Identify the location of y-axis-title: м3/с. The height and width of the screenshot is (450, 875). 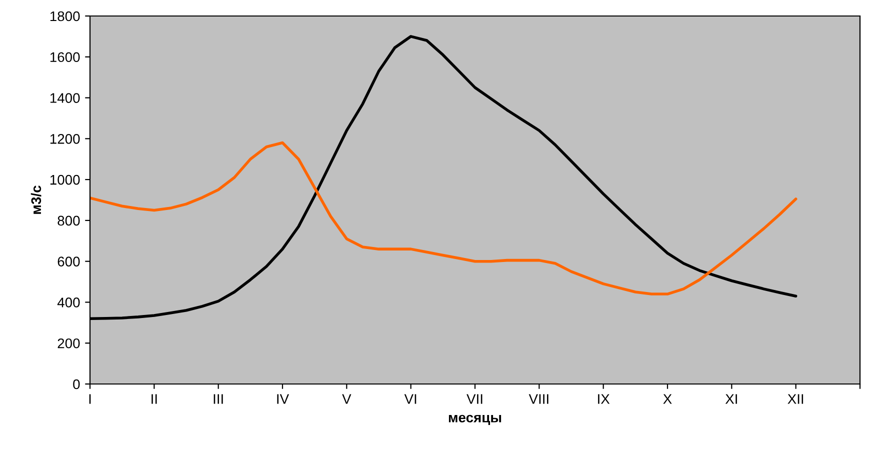
(36, 200).